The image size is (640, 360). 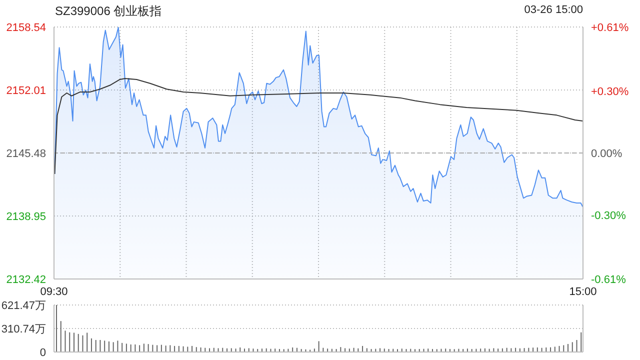 I want to click on y-tick-label: 2138.95, so click(x=26, y=217).